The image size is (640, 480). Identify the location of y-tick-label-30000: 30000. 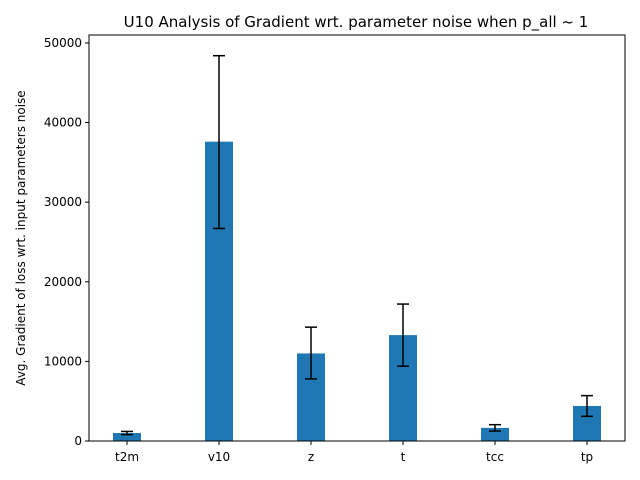
(63, 202).